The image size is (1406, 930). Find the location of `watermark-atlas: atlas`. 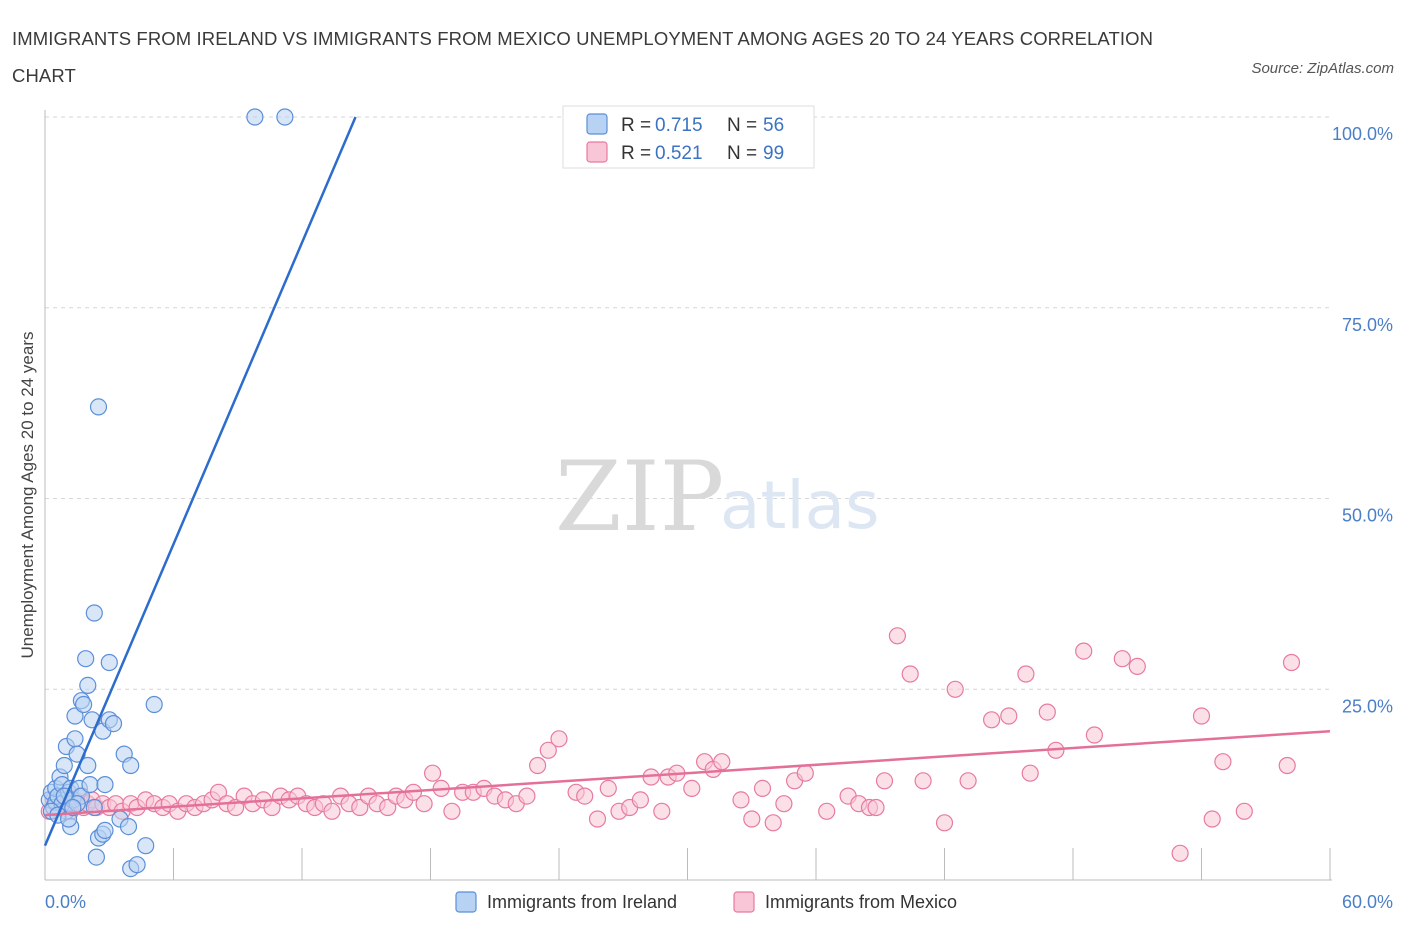

watermark-atlas: atlas is located at coordinates (800, 505).